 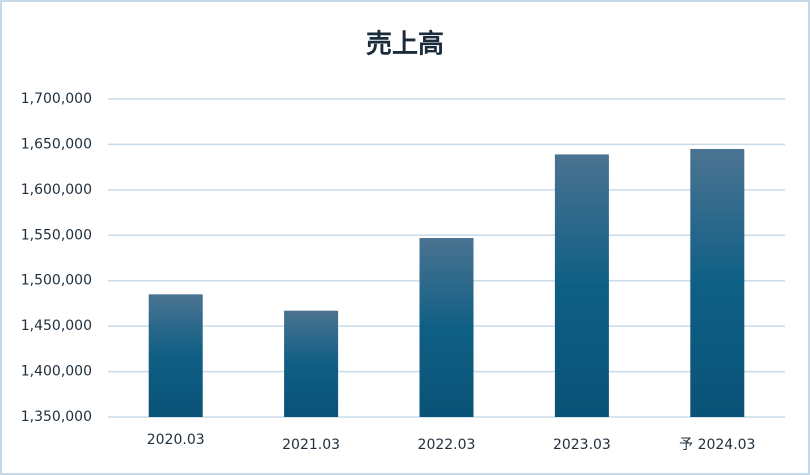 What do you see at coordinates (176, 440) in the screenshot?
I see `x-tick-label: 2020.03` at bounding box center [176, 440].